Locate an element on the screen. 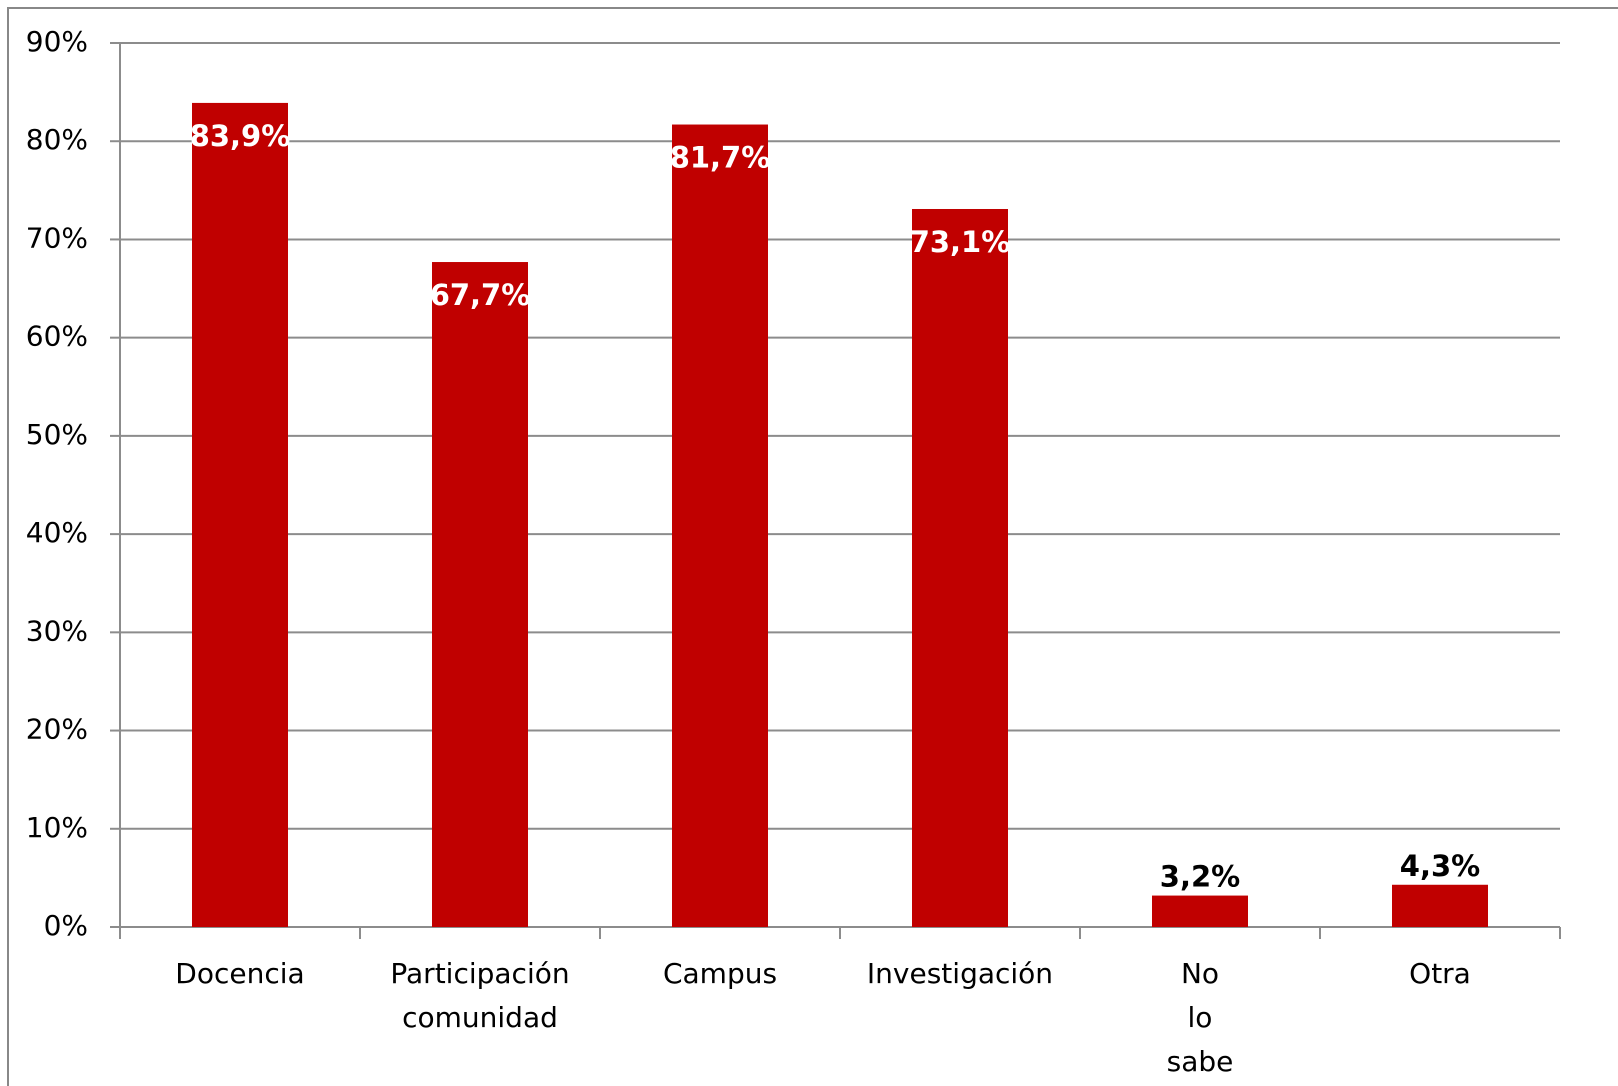  data-label: 4,3% is located at coordinates (1440, 866).